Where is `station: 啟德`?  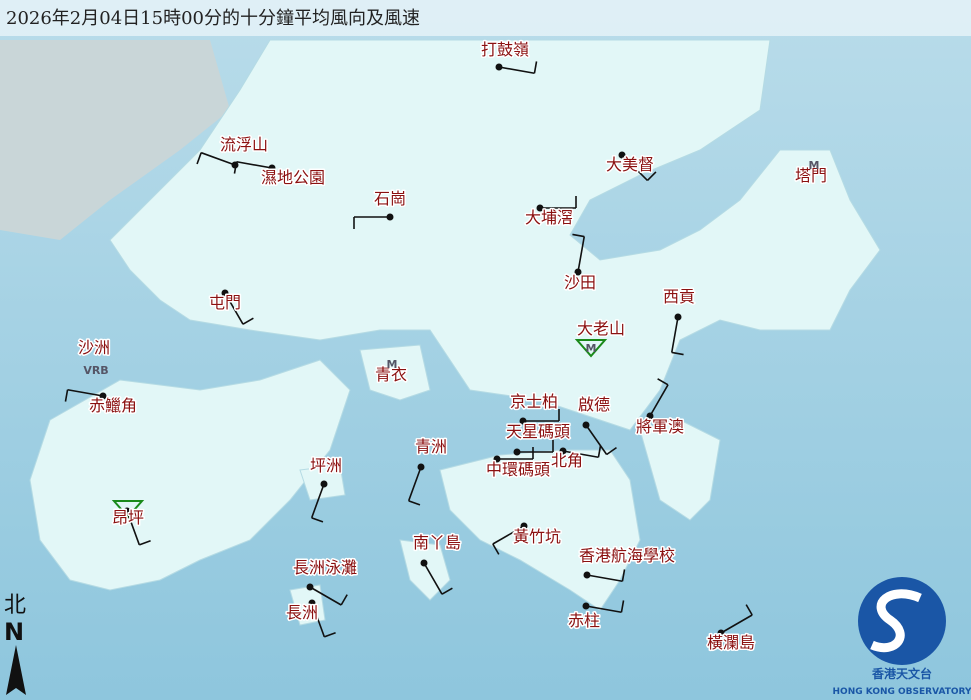
station: 啟德 is located at coordinates (596, 425).